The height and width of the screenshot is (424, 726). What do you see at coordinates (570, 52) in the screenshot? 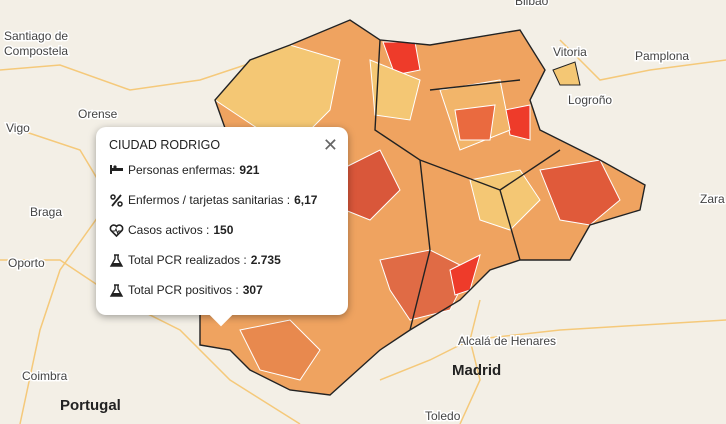
I see `place-label: Vitoria` at bounding box center [570, 52].